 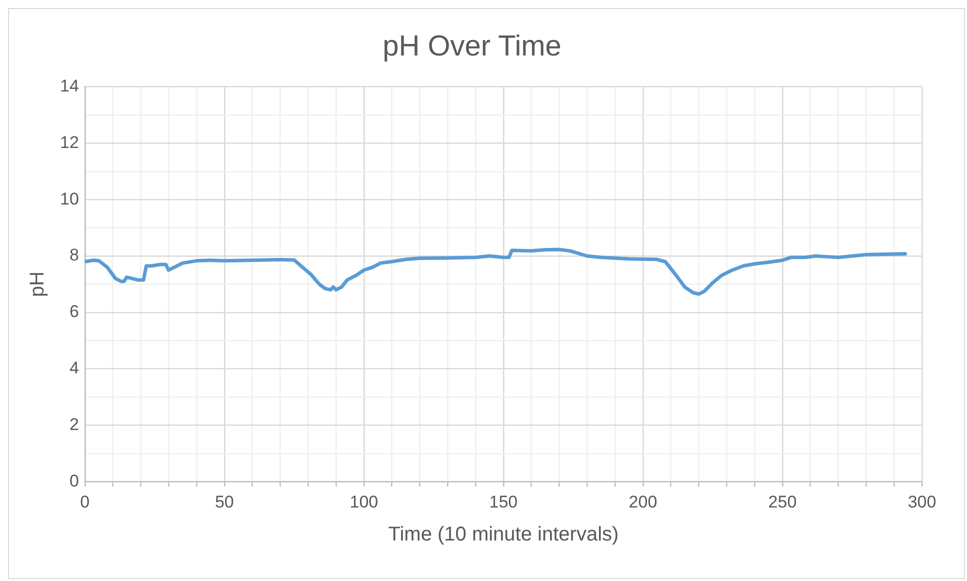 I want to click on y-tick-label: 2, so click(x=74, y=424).